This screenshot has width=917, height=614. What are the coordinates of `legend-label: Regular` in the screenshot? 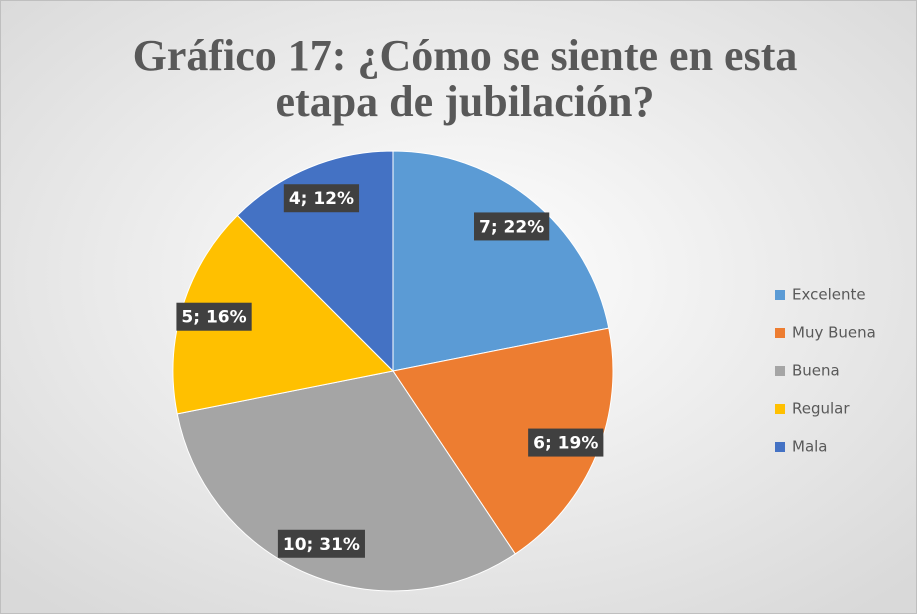 It's located at (821, 409).